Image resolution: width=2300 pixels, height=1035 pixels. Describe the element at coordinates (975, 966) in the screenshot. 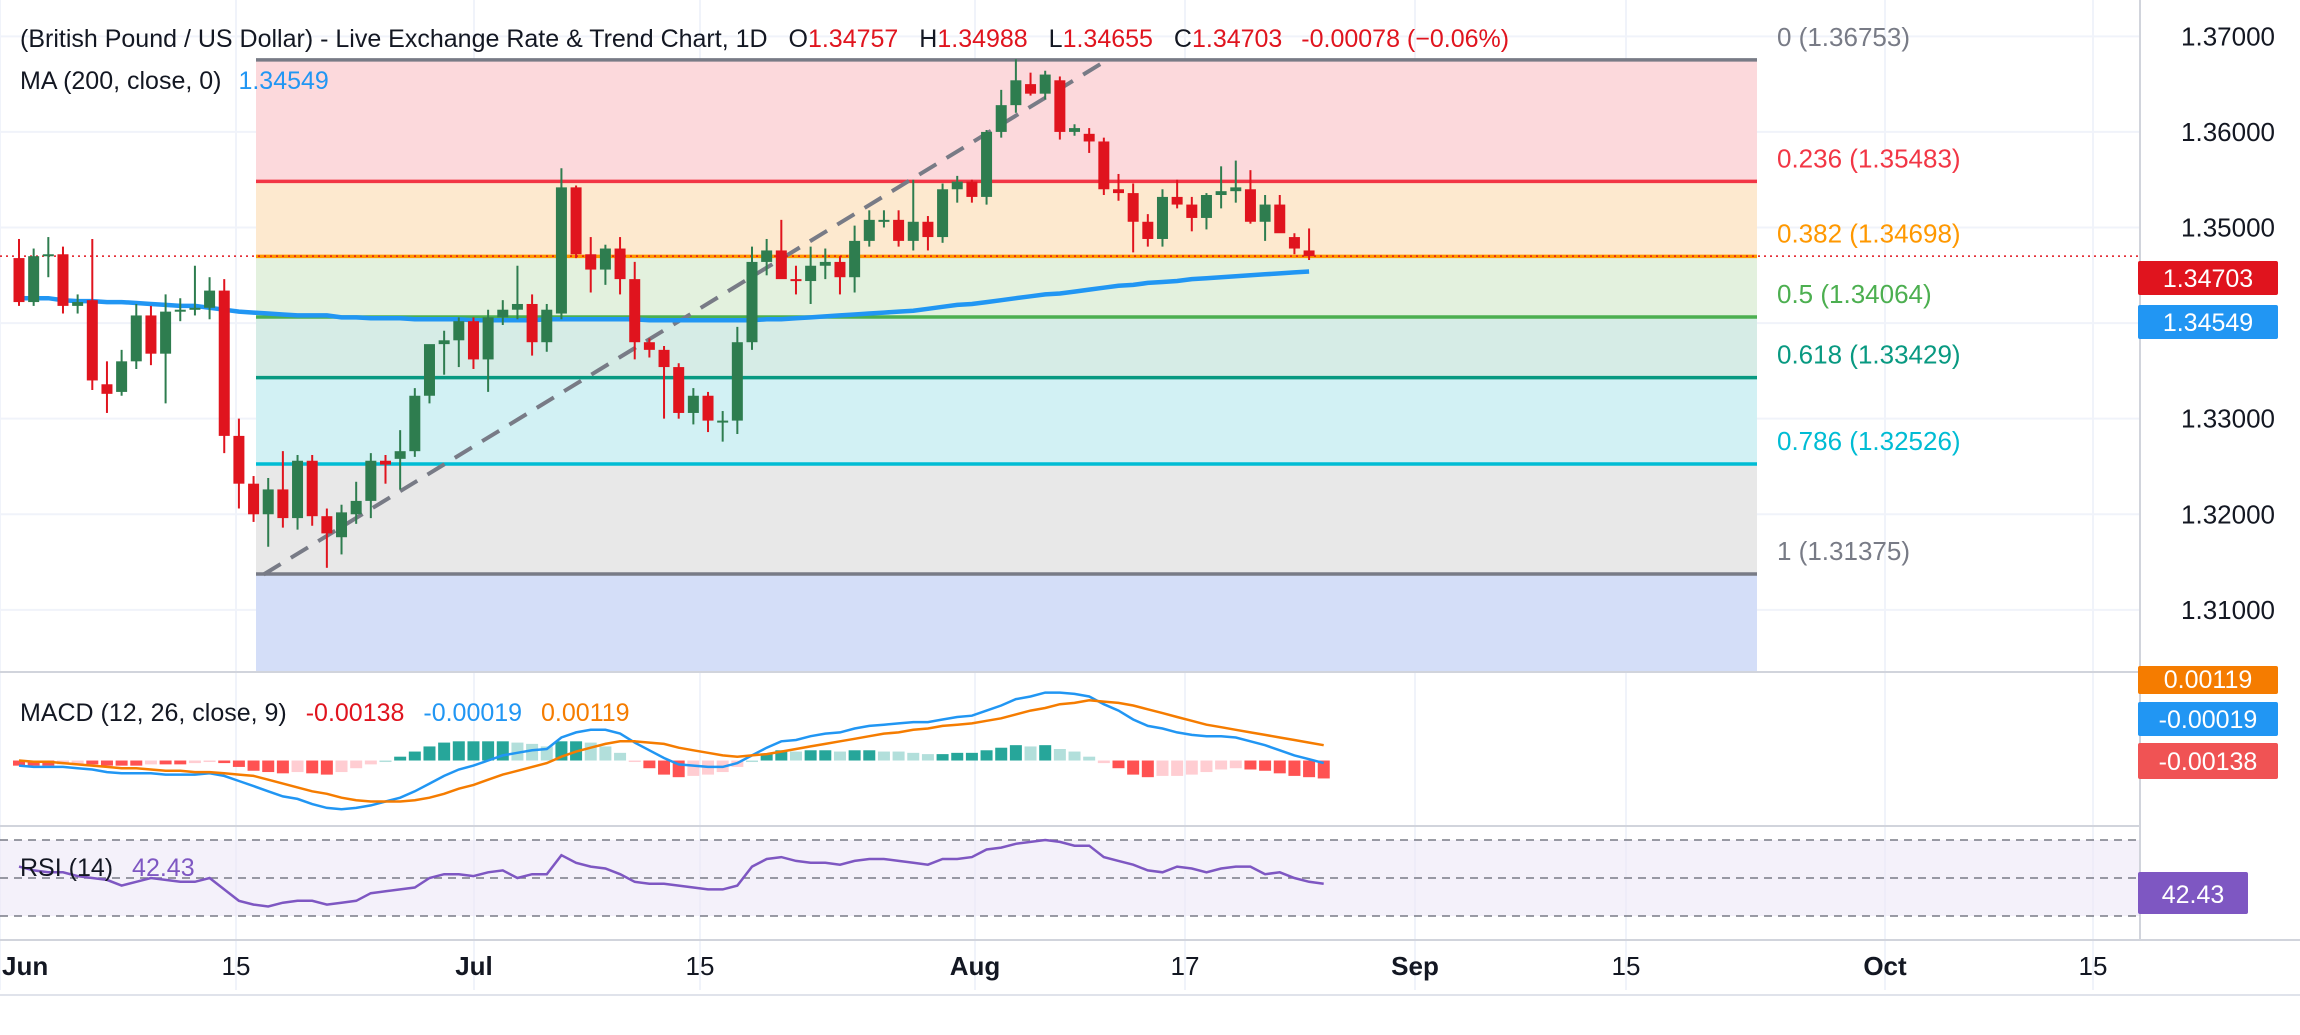

I see `time-axis-label: Aug` at that location.